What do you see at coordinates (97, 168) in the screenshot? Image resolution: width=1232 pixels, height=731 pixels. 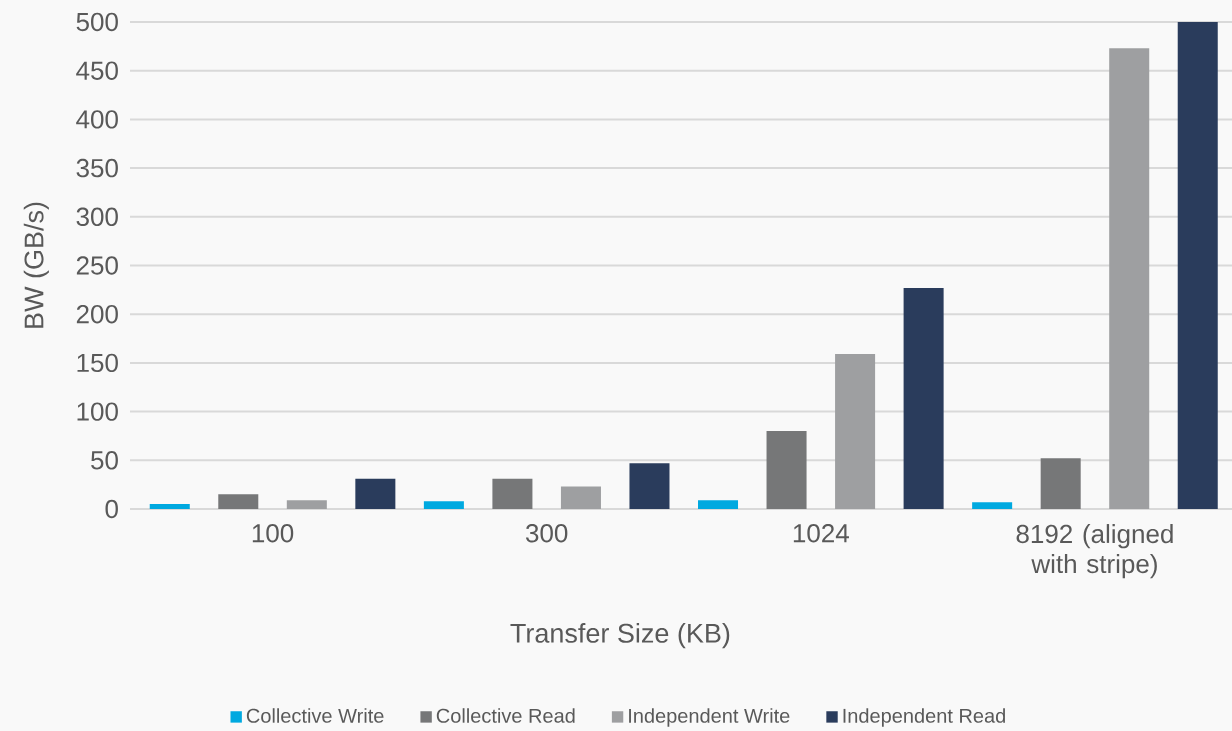 I see `y-tick-label: 350` at bounding box center [97, 168].